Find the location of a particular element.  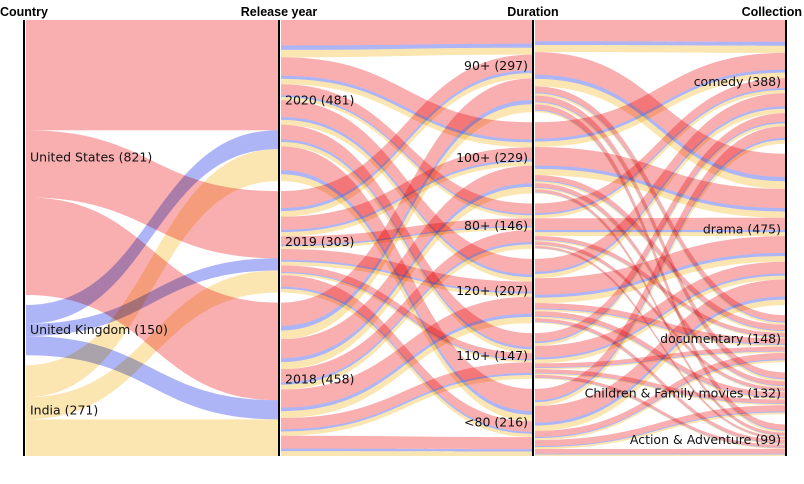

node-label-release-year-1: 2019 (303) is located at coordinates (319, 241).